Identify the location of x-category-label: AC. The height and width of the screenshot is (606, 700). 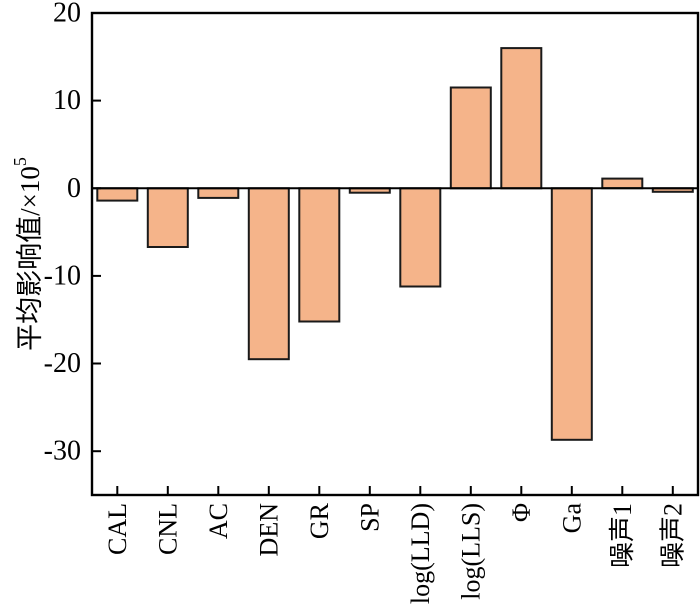
(218, 521).